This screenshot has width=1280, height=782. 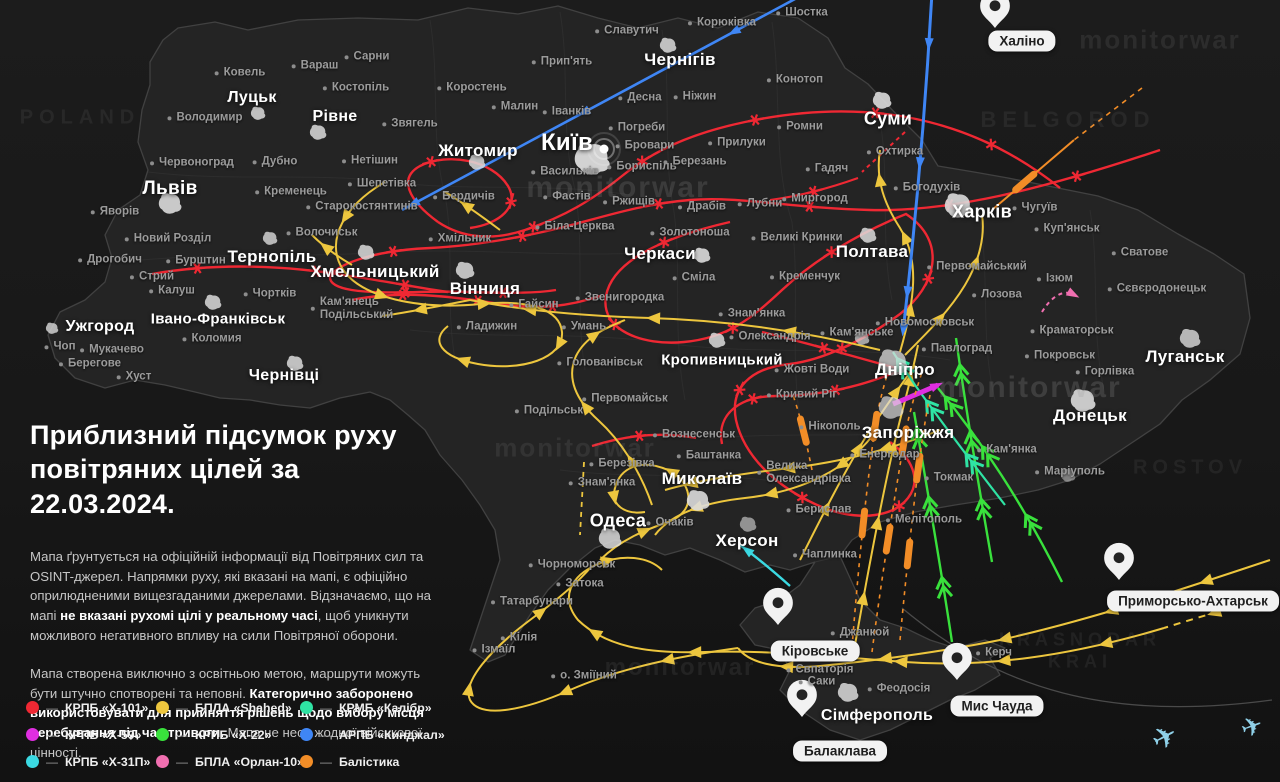 I want to click on legend-item: — КРМБ «Калібр», so click(x=380, y=708).